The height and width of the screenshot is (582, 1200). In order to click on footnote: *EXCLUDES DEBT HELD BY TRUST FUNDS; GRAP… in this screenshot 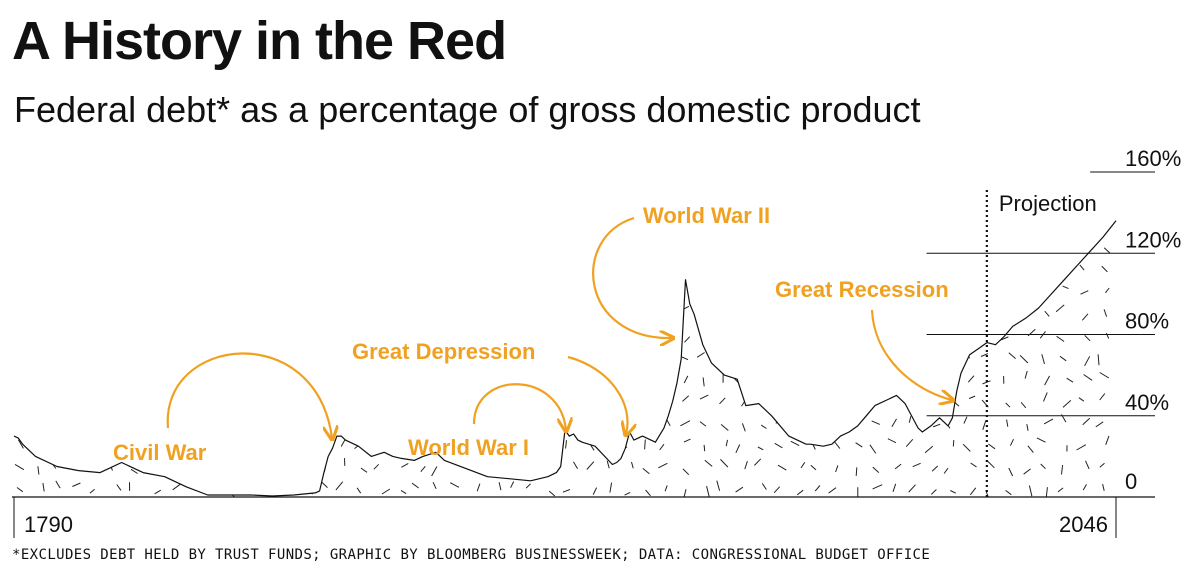, I will do `click(471, 555)`.